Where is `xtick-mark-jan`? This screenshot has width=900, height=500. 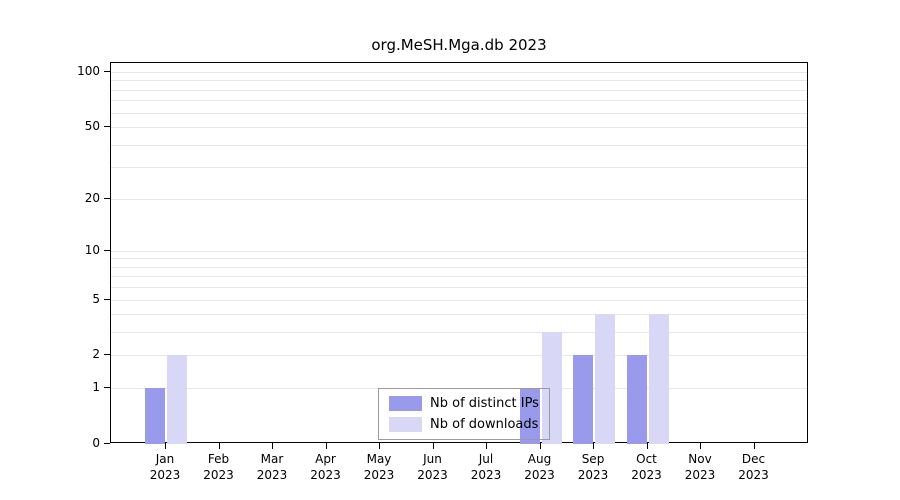
xtick-mark-jan is located at coordinates (165, 446).